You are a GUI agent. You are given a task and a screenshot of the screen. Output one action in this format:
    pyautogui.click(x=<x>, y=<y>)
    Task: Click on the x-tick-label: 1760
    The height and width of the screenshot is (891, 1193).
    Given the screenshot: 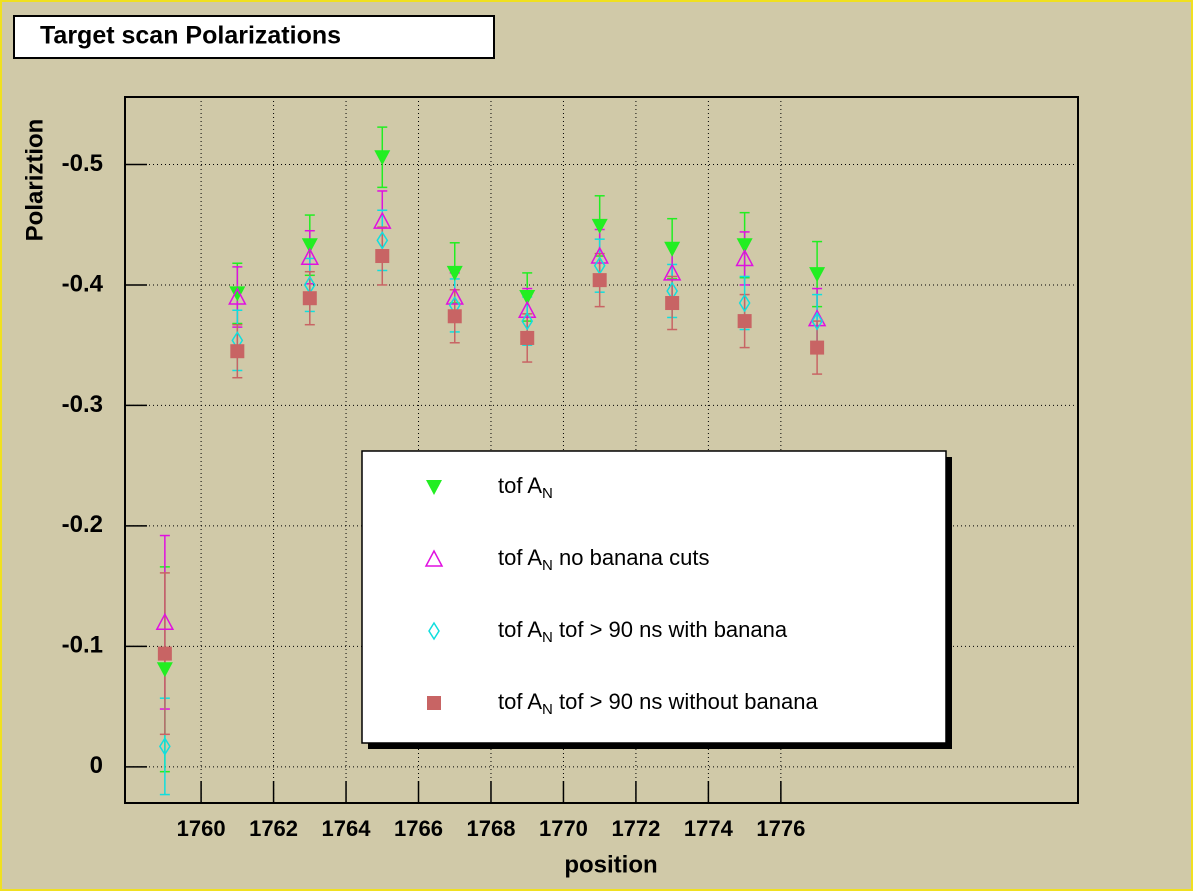 What is the action you would take?
    pyautogui.click(x=201, y=828)
    